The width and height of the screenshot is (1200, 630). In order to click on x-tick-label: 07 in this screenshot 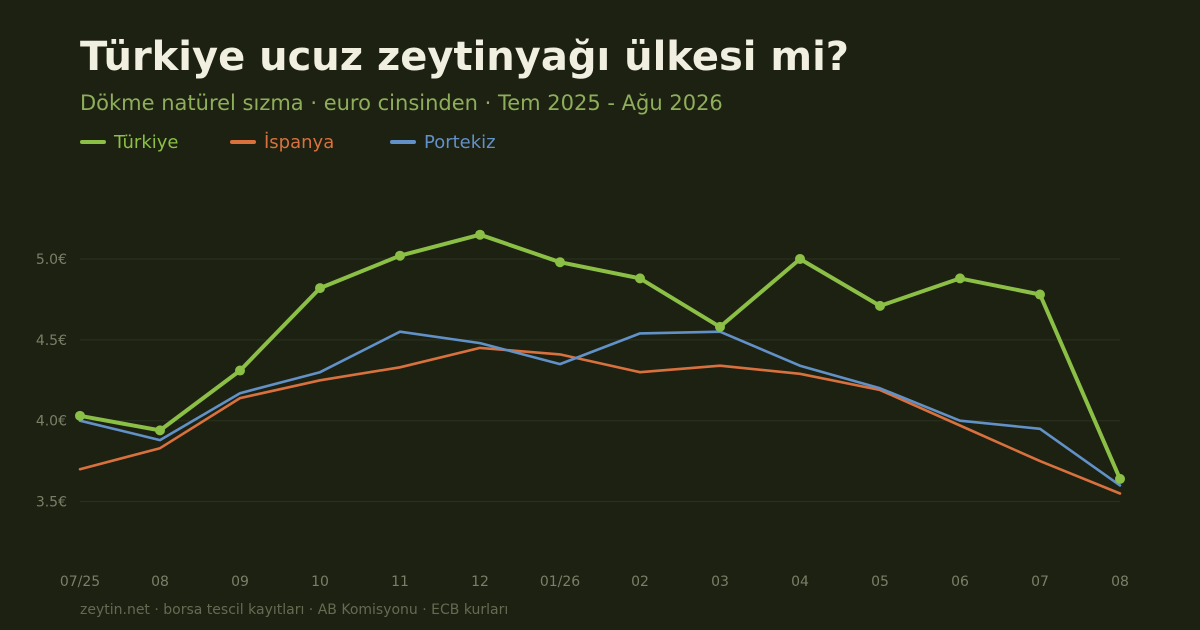, I will do `click(1040, 582)`.